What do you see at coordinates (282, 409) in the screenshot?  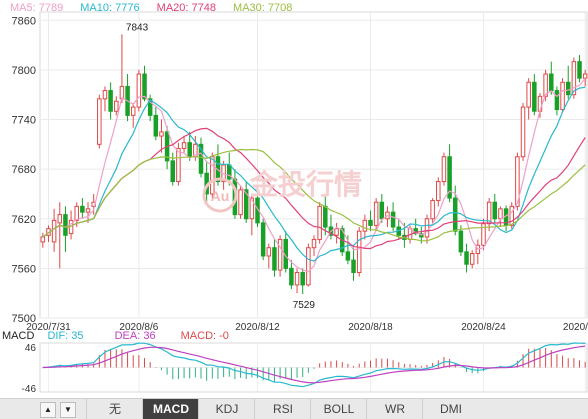 I see `tab-rsi: RSI` at bounding box center [282, 409].